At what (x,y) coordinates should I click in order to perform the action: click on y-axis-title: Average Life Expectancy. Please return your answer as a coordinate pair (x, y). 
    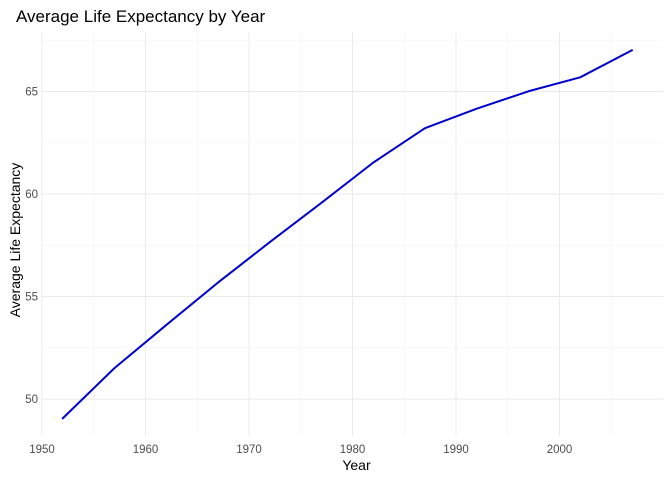
    Looking at the image, I should click on (15, 240).